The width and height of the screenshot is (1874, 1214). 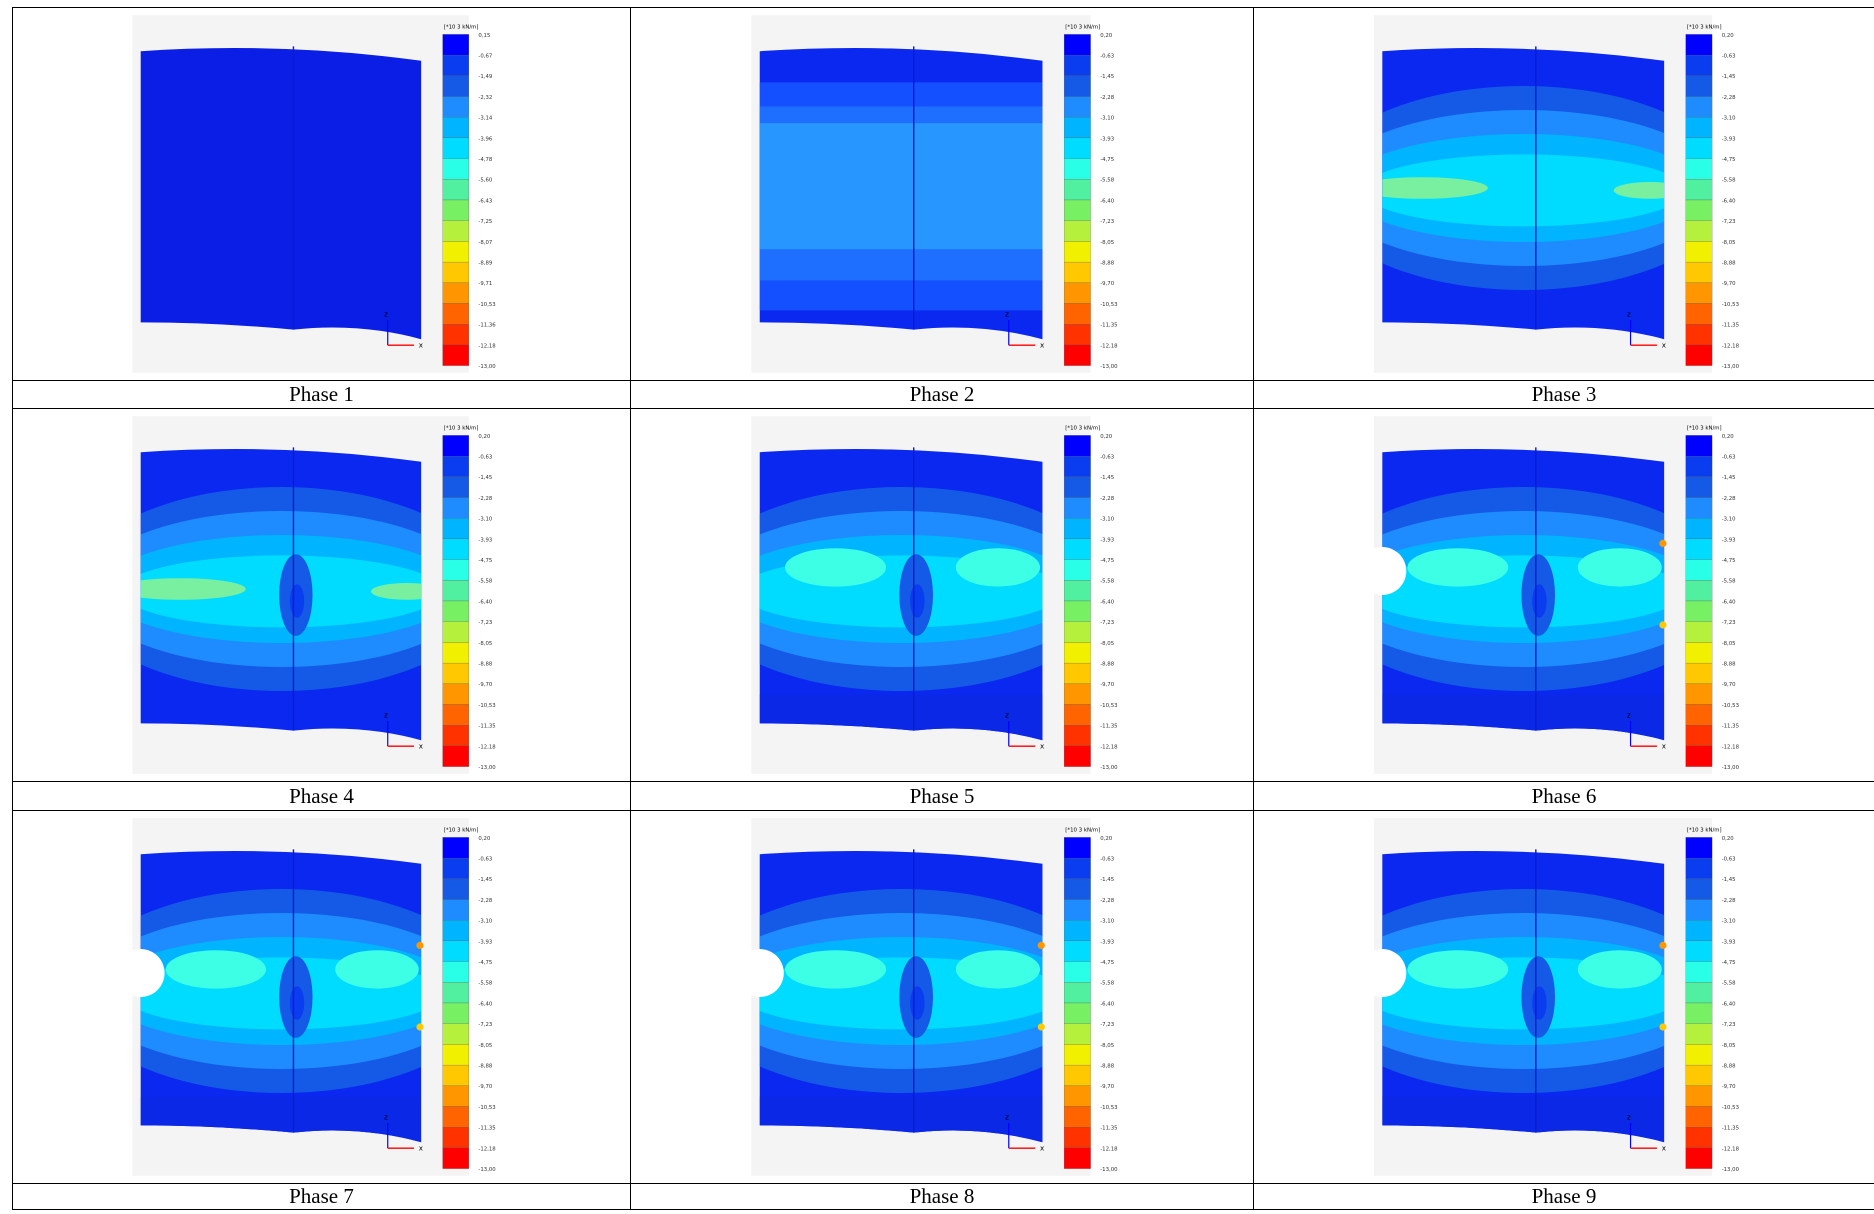 I want to click on colorbar-label: -5,58, so click(x=485, y=582).